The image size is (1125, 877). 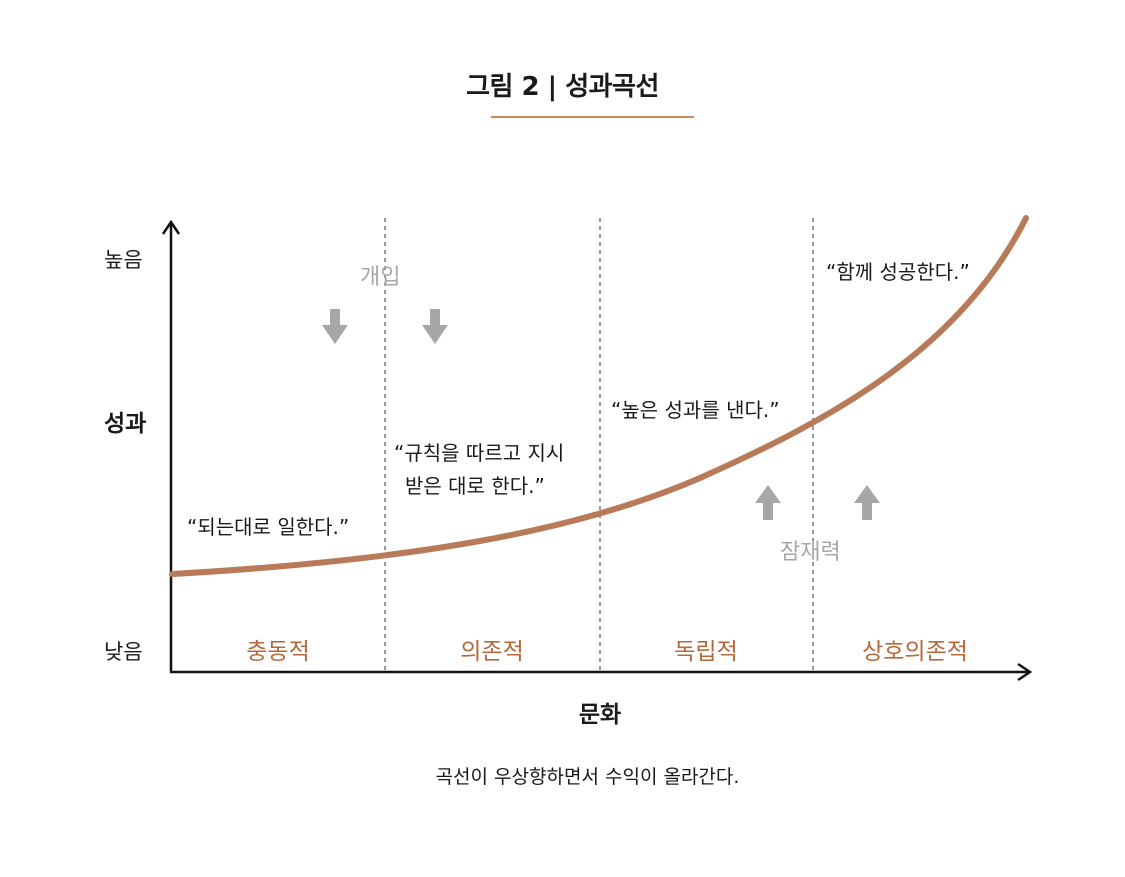 What do you see at coordinates (562, 87) in the screenshot?
I see `figure-title: 그림 2 | 성과곡선` at bounding box center [562, 87].